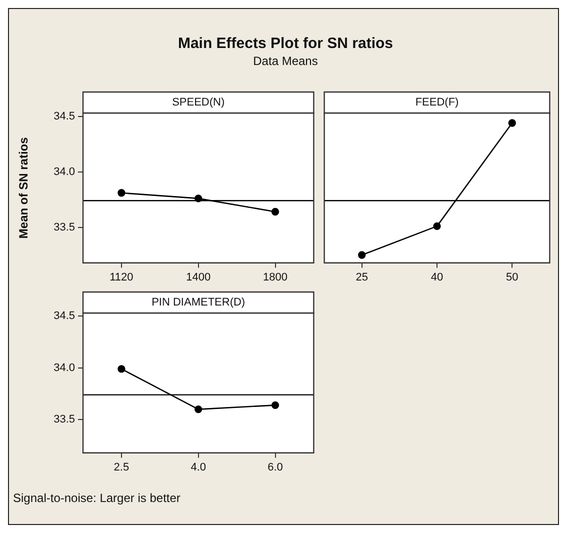 This screenshot has height=535, width=569. What do you see at coordinates (512, 277) in the screenshot?
I see `x-tick-label: 50` at bounding box center [512, 277].